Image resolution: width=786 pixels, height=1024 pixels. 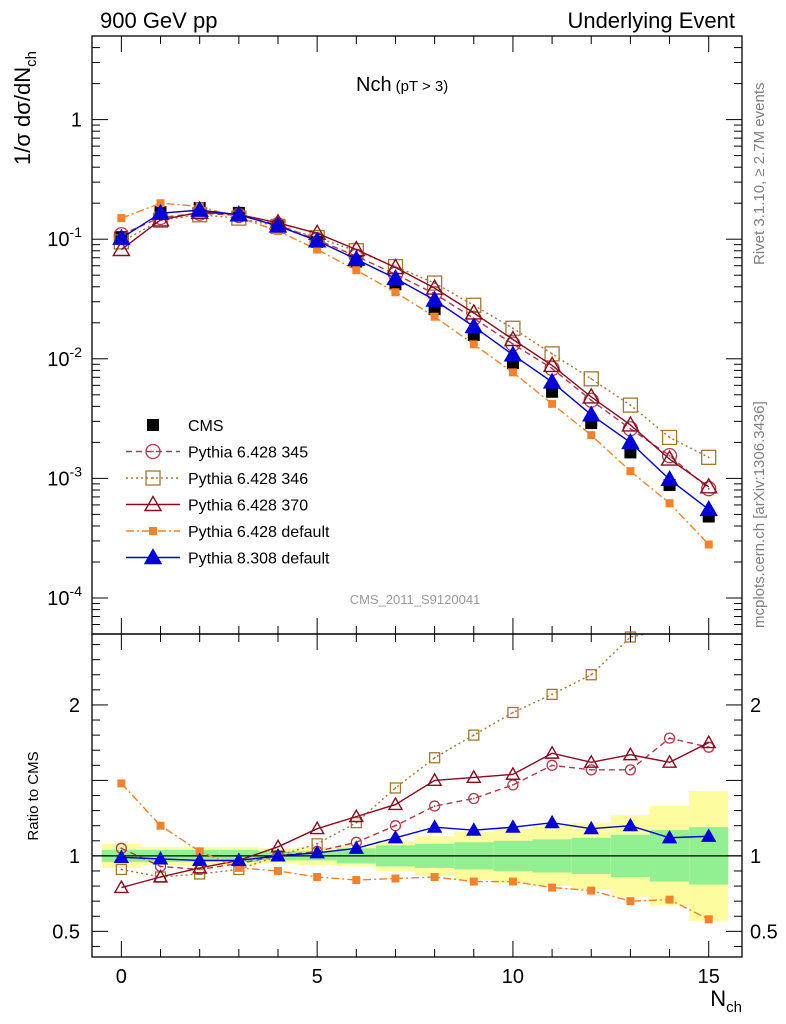 I want to click on y-tick-label: 10-3, so click(x=64, y=476).